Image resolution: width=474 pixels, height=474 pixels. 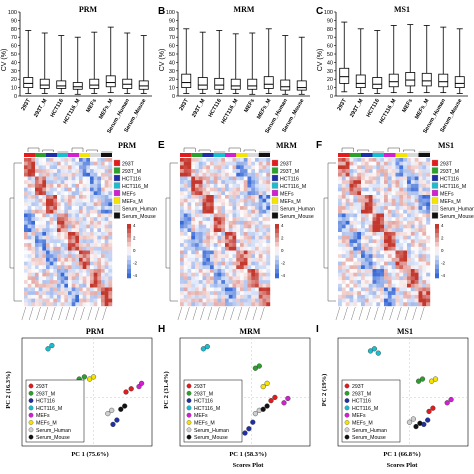 What do you see at coordinates (250, 331) in the screenshot?
I see `panel-title-mrm-bottom: MRM` at bounding box center [250, 331].